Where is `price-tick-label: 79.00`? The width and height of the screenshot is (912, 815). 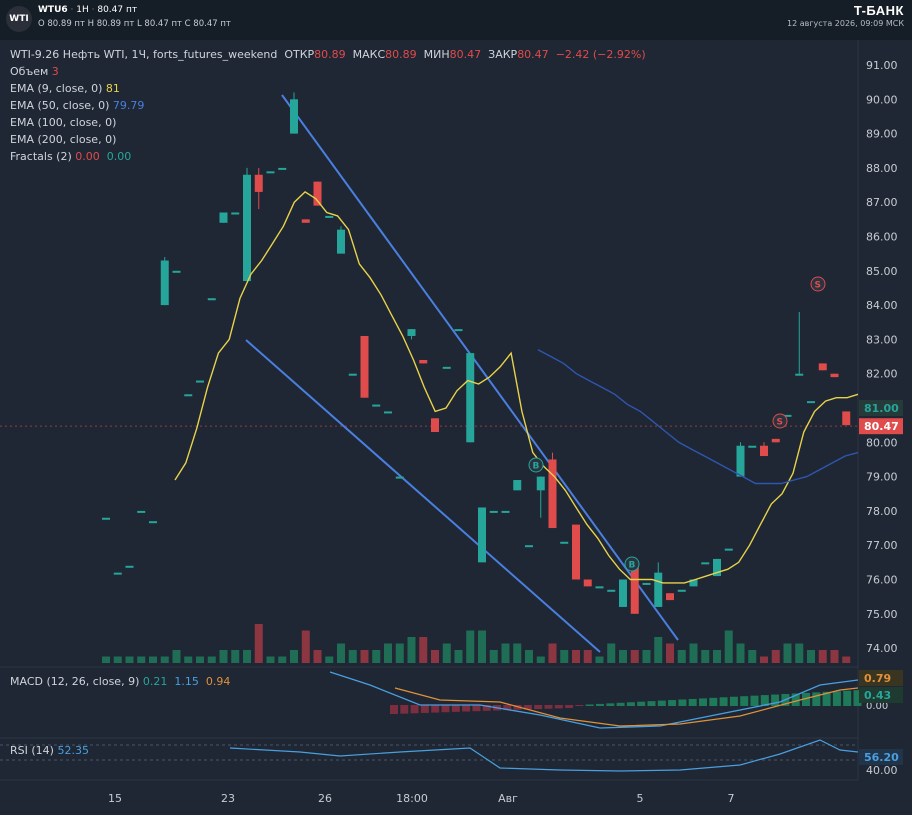 price-tick-label: 79.00 is located at coordinates (882, 477).